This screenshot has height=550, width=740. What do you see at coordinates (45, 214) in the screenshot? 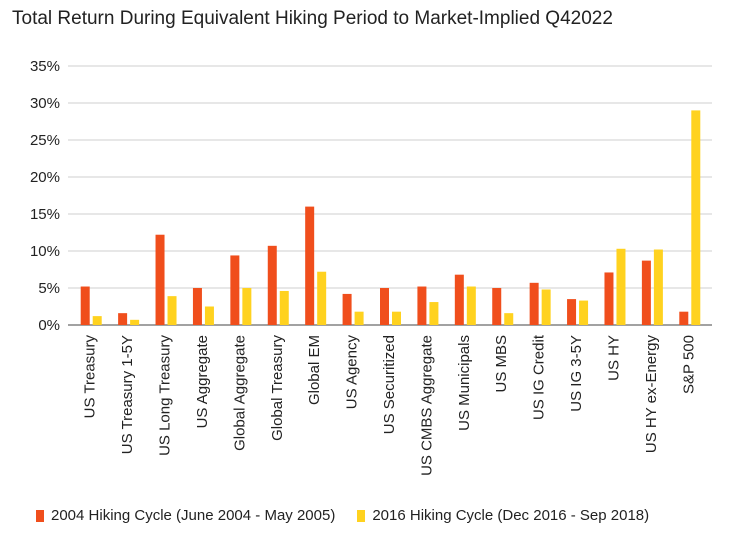
I see `y-tick-label: 15%` at bounding box center [45, 214].